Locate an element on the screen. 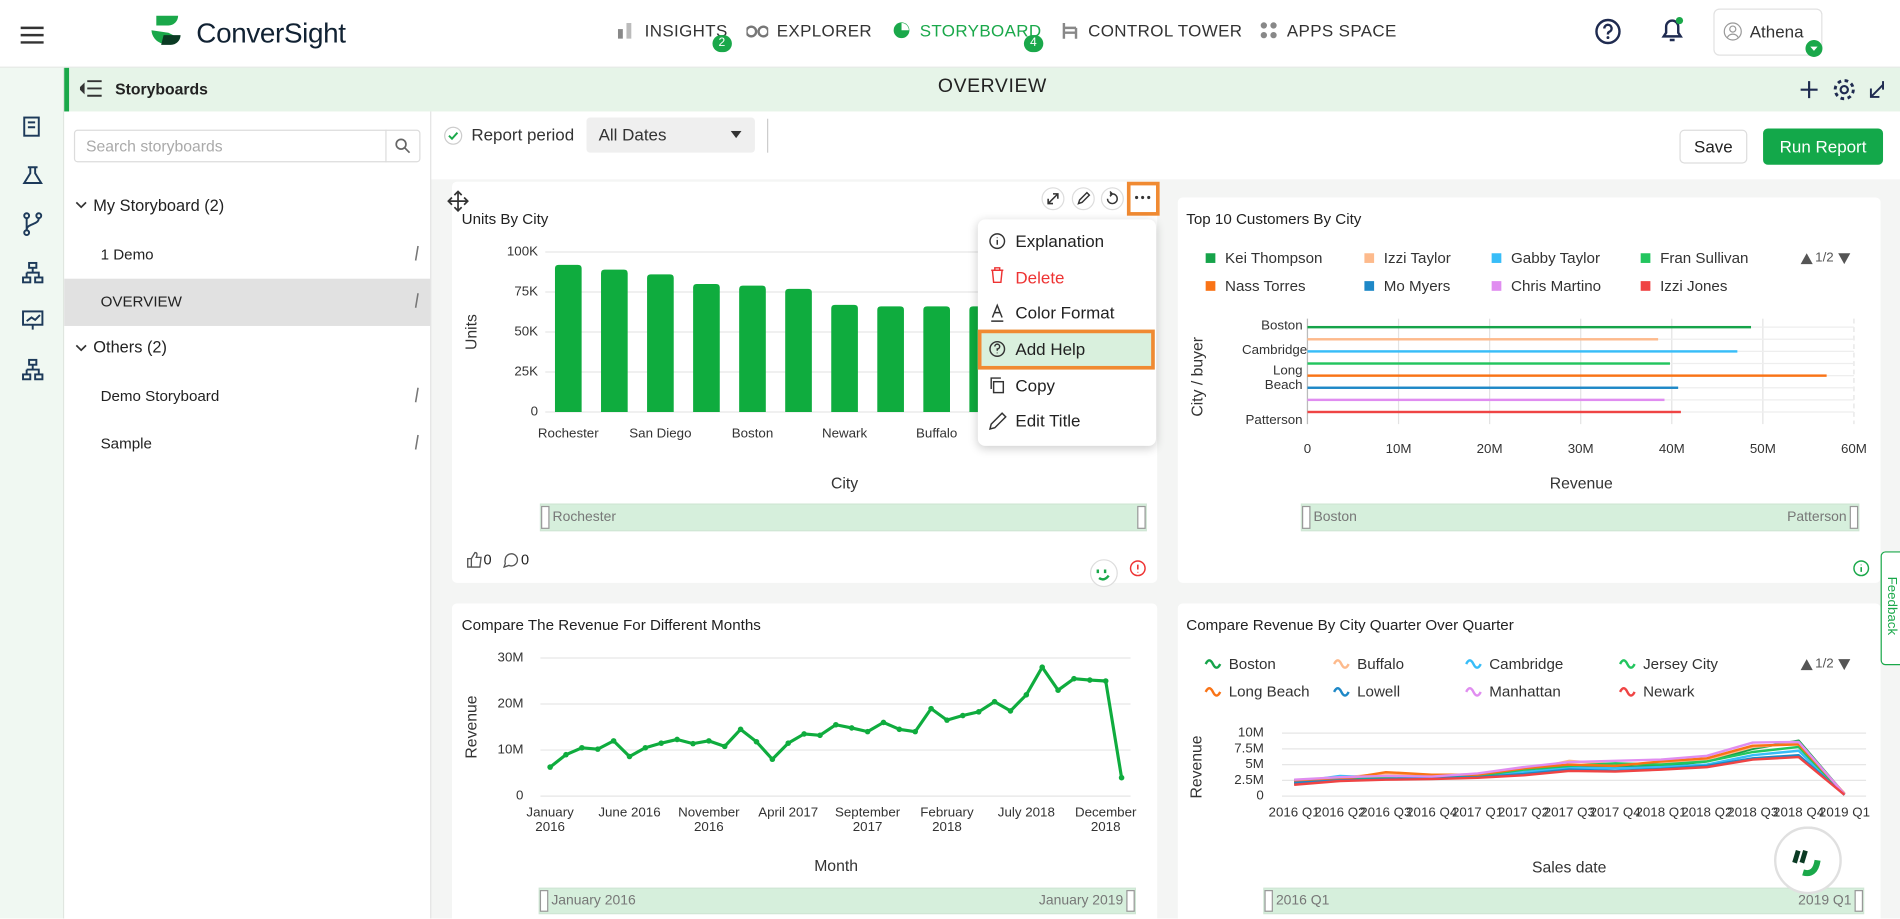 The height and width of the screenshot is (919, 1900). storyboard-item-selected: OVERVIEW is located at coordinates (141, 302).